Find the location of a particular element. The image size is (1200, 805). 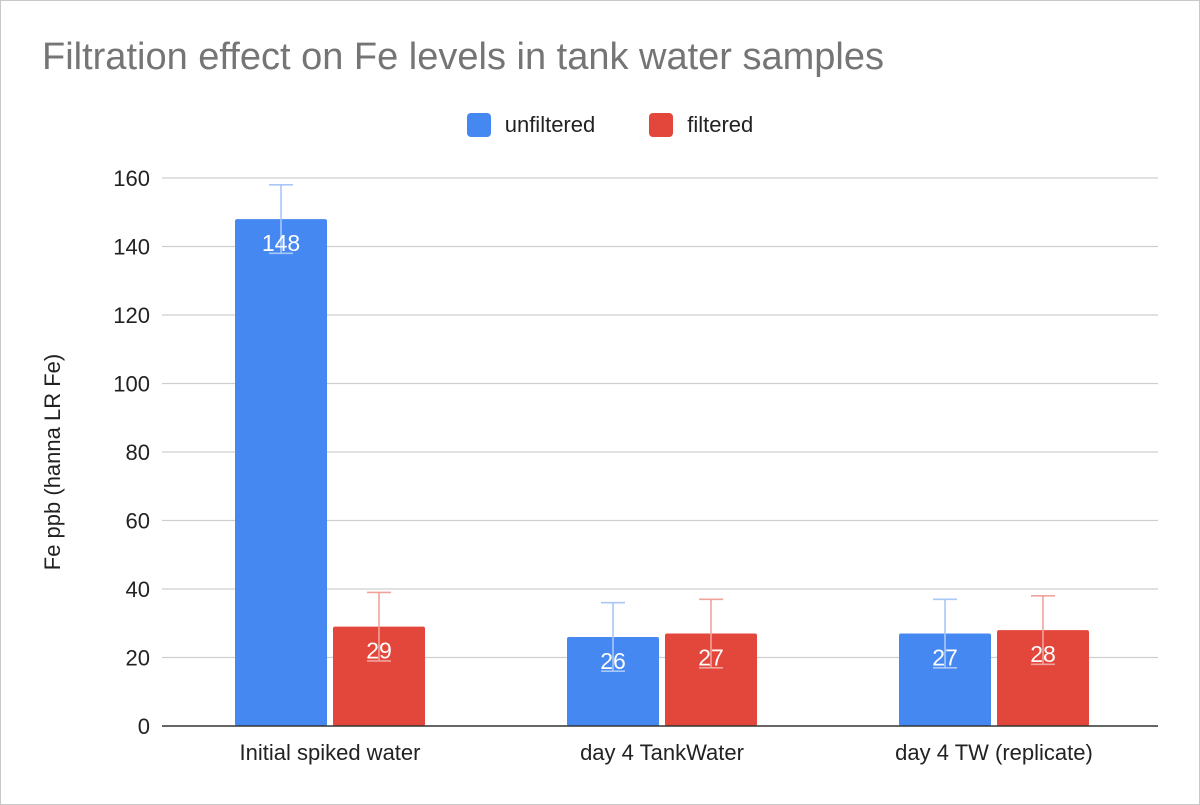

y-axis-title: Fe ppb (hanna LR Fe) is located at coordinates (52, 462).